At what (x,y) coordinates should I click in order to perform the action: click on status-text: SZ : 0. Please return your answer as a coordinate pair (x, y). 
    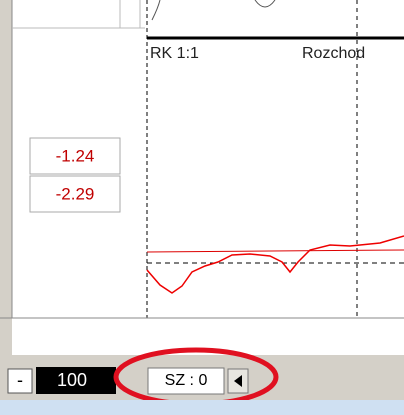
    Looking at the image, I should click on (186, 380).